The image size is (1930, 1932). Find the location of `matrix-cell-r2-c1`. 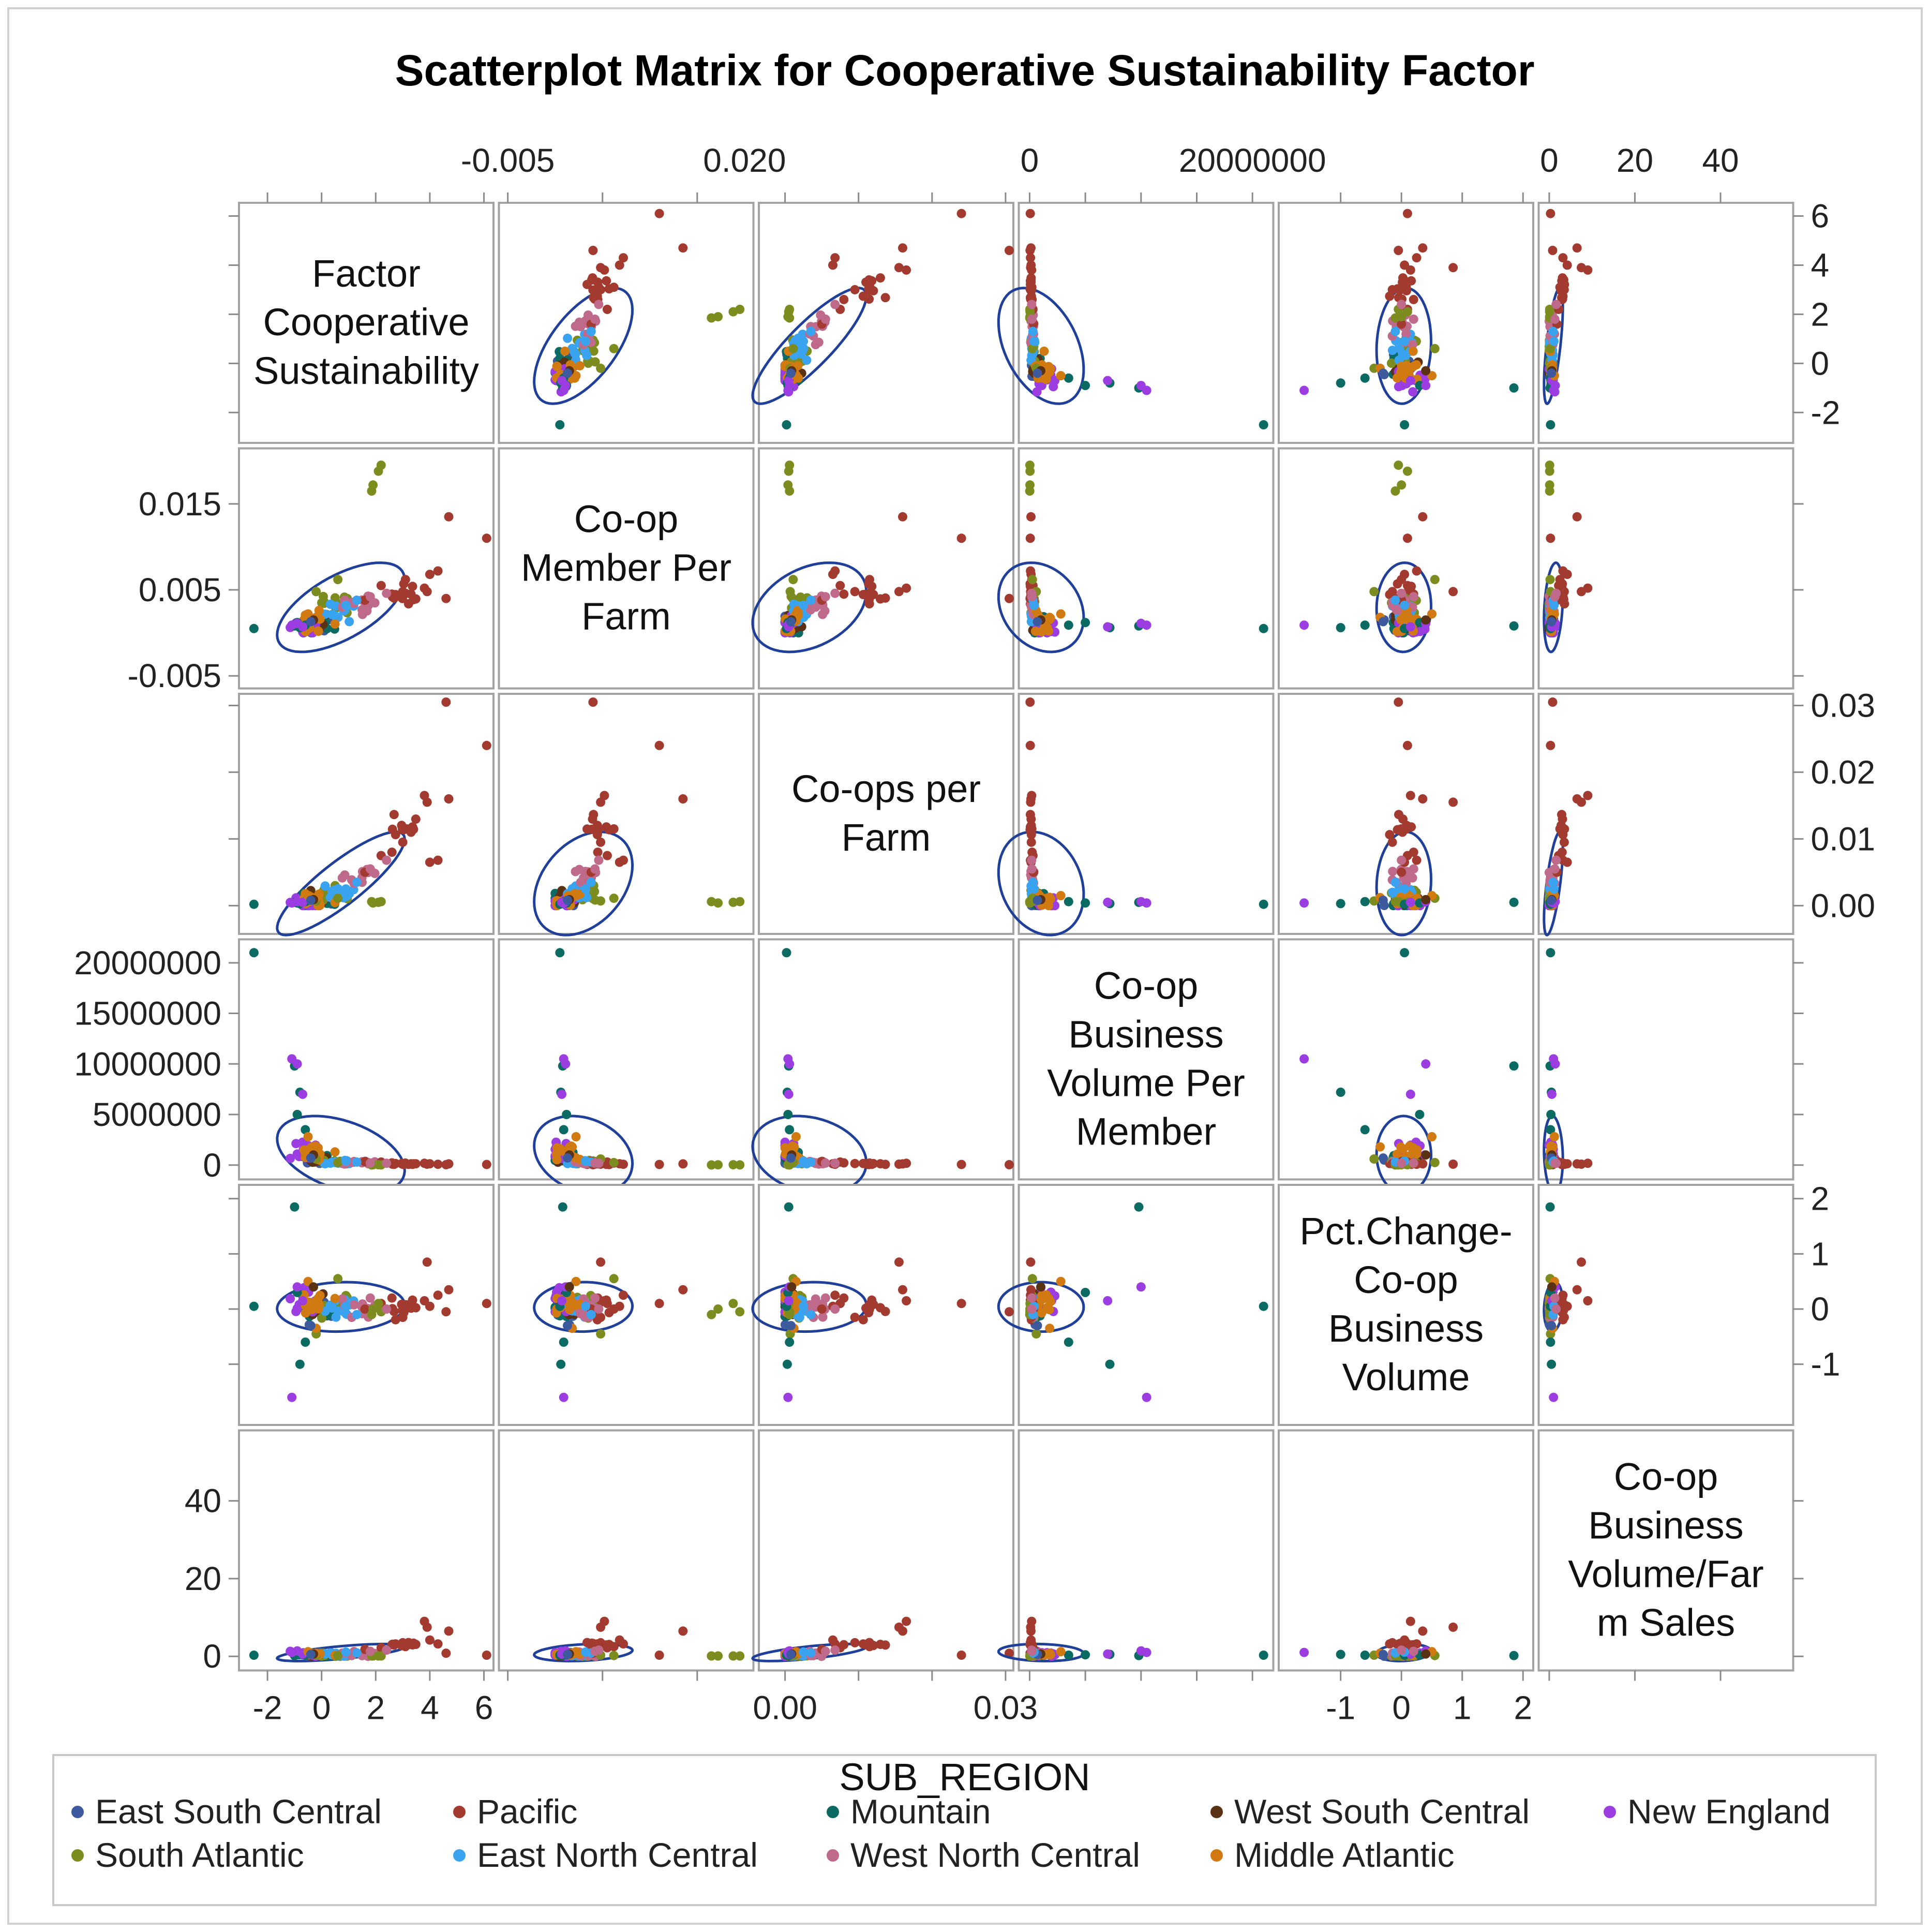

matrix-cell-r2-c1 is located at coordinates (626, 815).